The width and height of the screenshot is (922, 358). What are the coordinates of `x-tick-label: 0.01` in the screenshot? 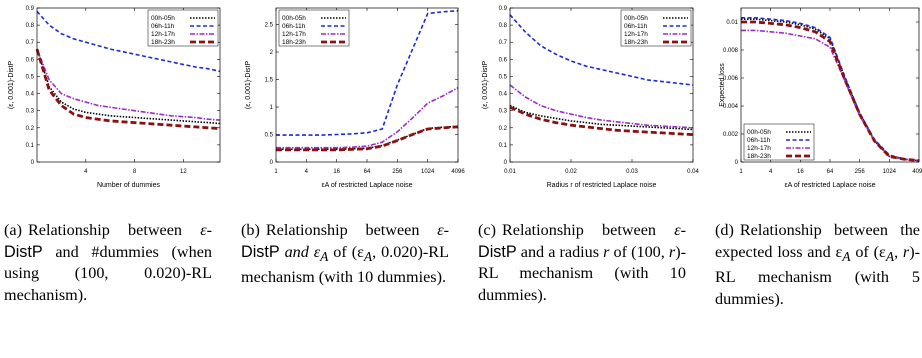 It's located at (510, 172).